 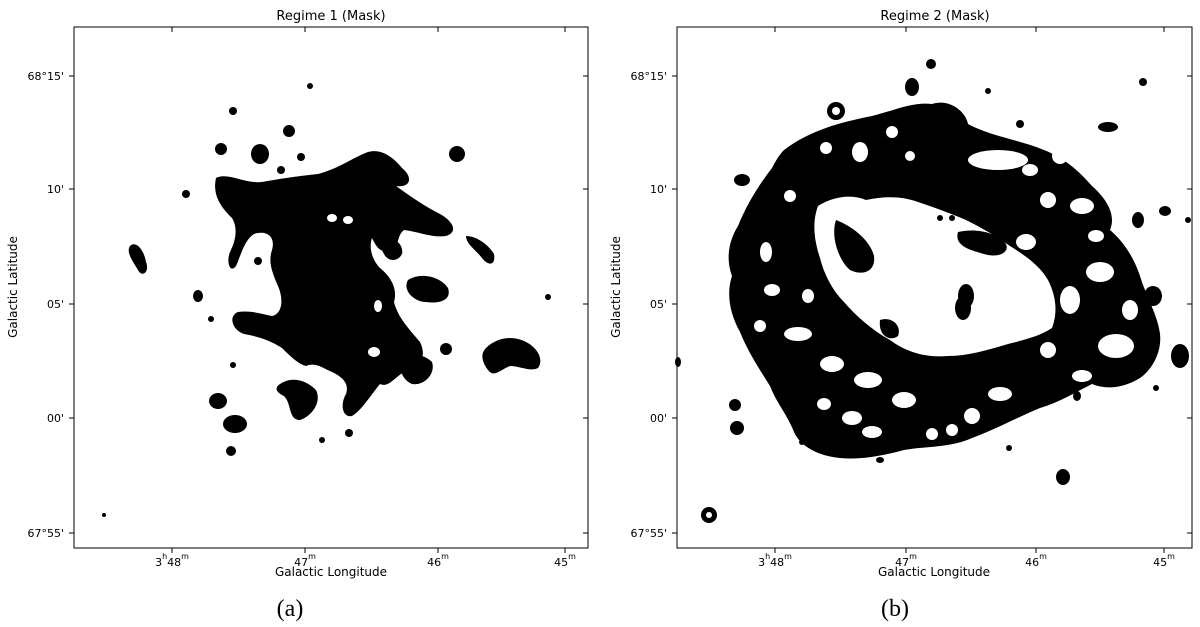 What do you see at coordinates (616, 287) in the screenshot?
I see `panel-b-ylabel: Galactic Latitude` at bounding box center [616, 287].